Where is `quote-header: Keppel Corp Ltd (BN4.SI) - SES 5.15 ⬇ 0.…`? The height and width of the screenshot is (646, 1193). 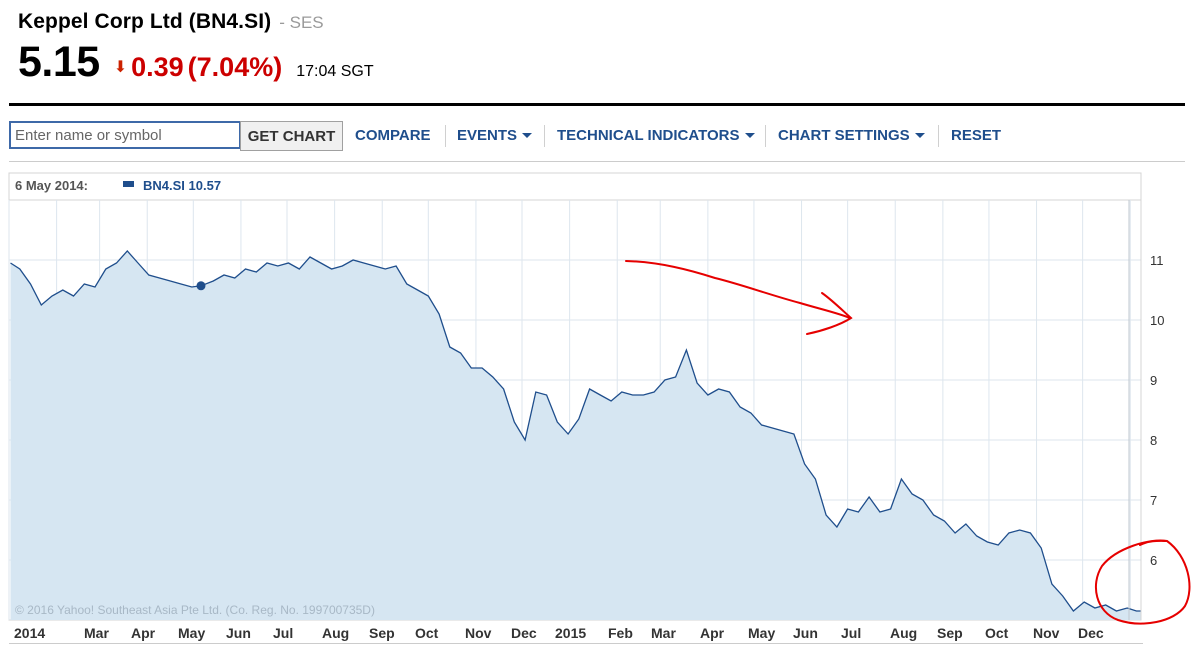
quote-header: Keppel Corp Ltd (BN4.SI) - SES 5.15 ⬇ 0.… is located at coordinates (196, 48).